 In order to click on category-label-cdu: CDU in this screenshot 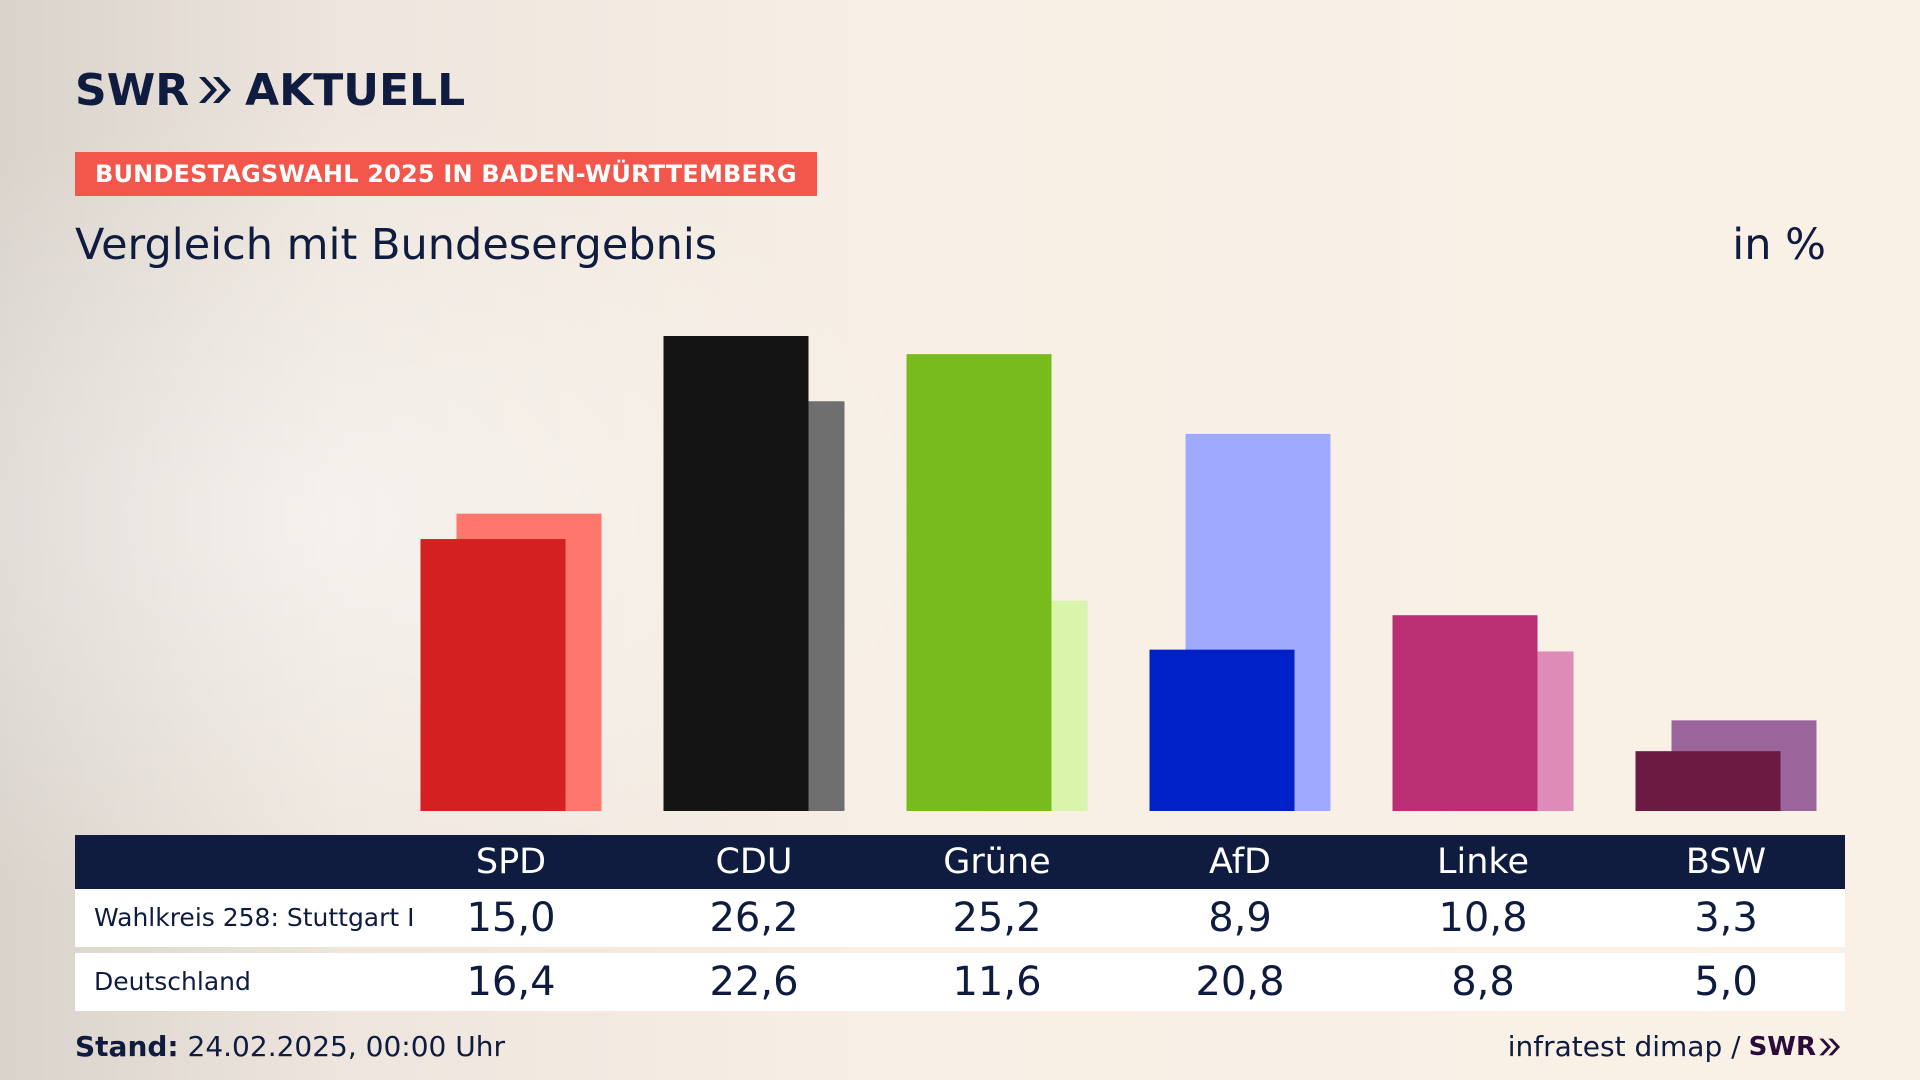, I will do `click(754, 862)`.